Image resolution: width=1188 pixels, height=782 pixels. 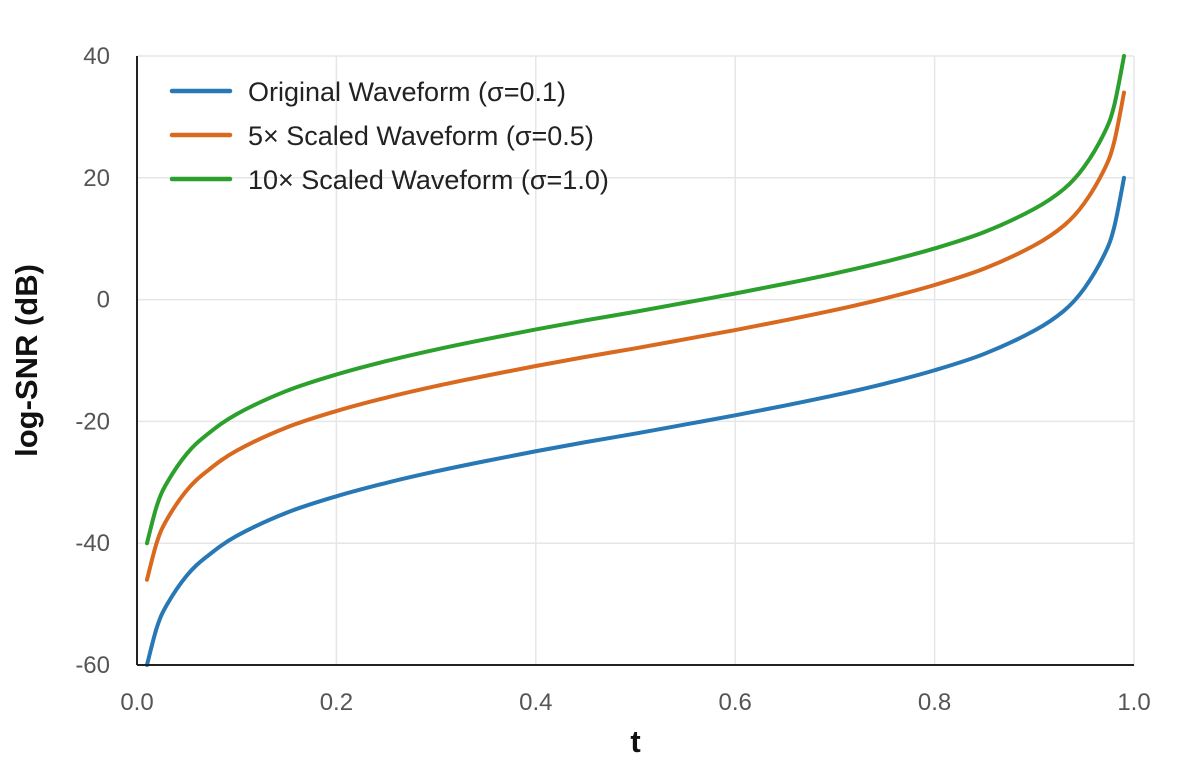 I want to click on y-tick-label: 40, so click(x=96, y=56).